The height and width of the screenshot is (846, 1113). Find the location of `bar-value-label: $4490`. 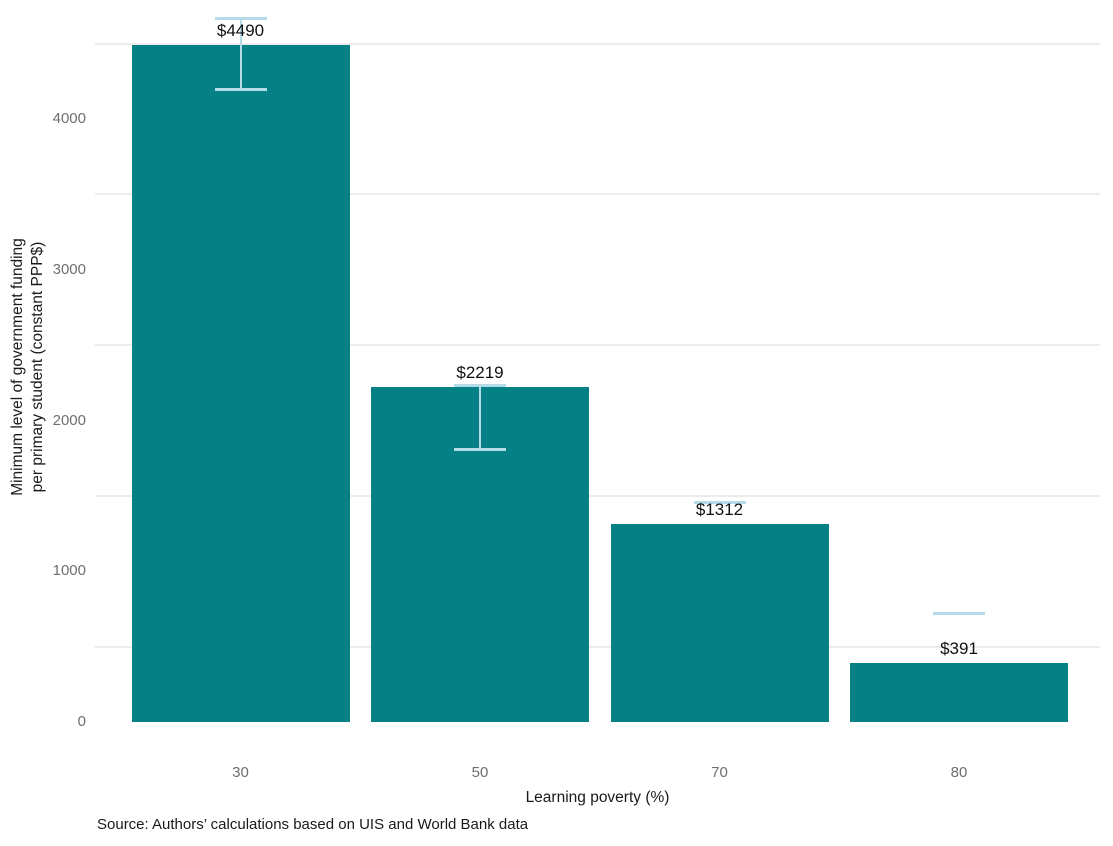

bar-value-label: $4490 is located at coordinates (240, 31).